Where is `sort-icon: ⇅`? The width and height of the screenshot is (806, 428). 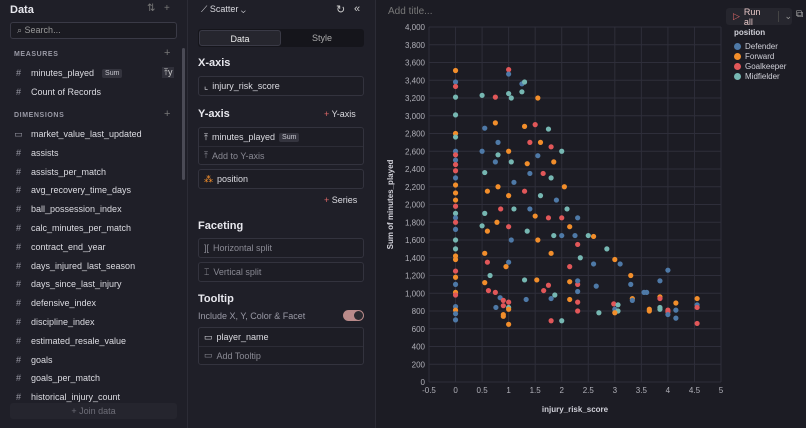
sort-icon: ⇅ is located at coordinates (151, 8).